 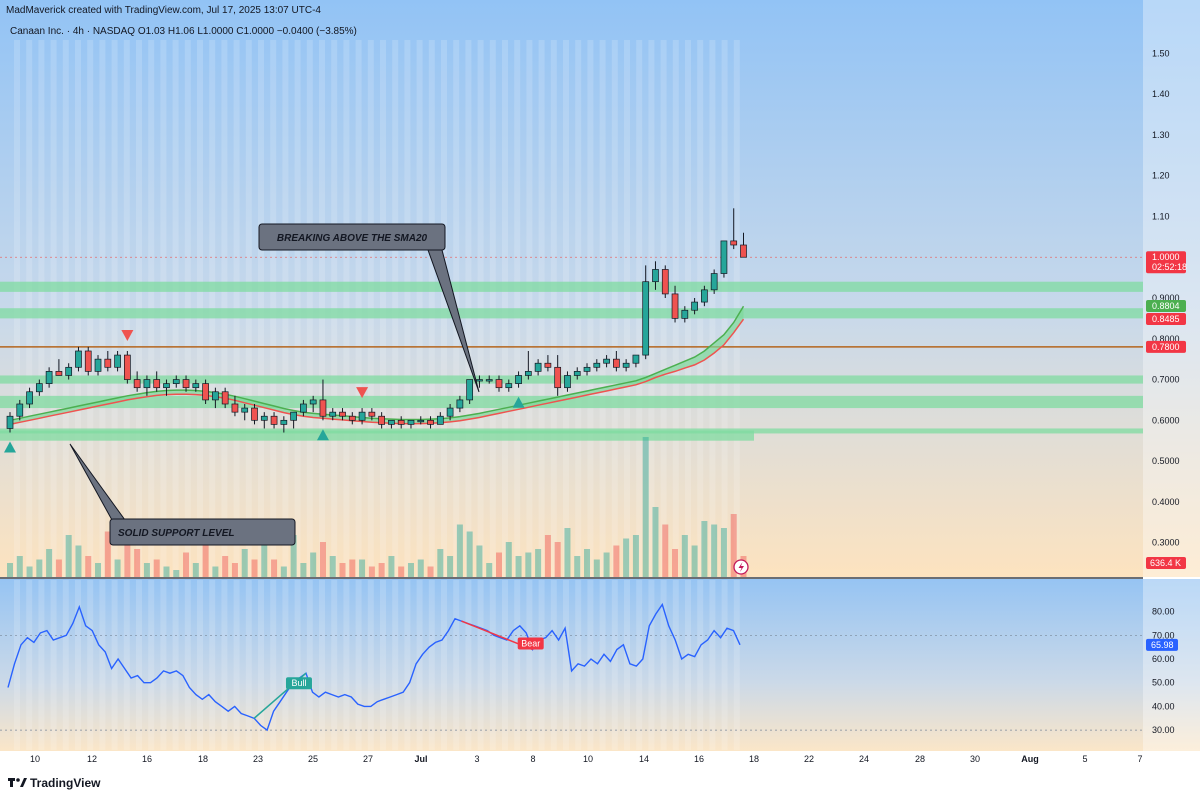 I want to click on price-label-text: 0.8485, so click(x=1166, y=319).